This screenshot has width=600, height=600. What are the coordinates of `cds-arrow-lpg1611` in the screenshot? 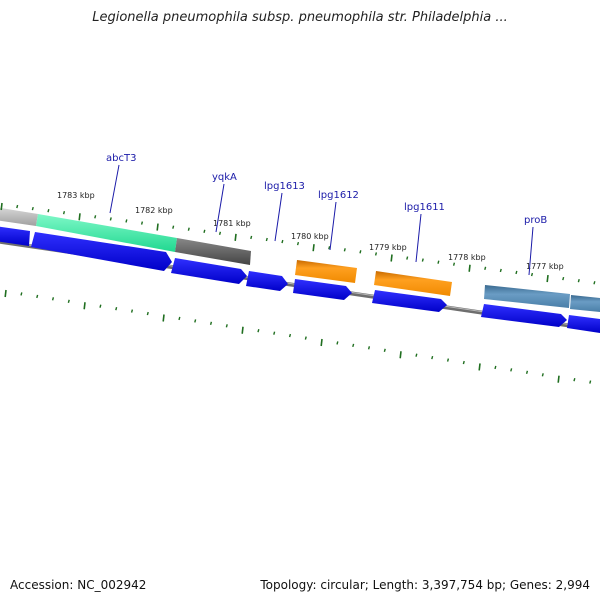 It's located at (409, 301).